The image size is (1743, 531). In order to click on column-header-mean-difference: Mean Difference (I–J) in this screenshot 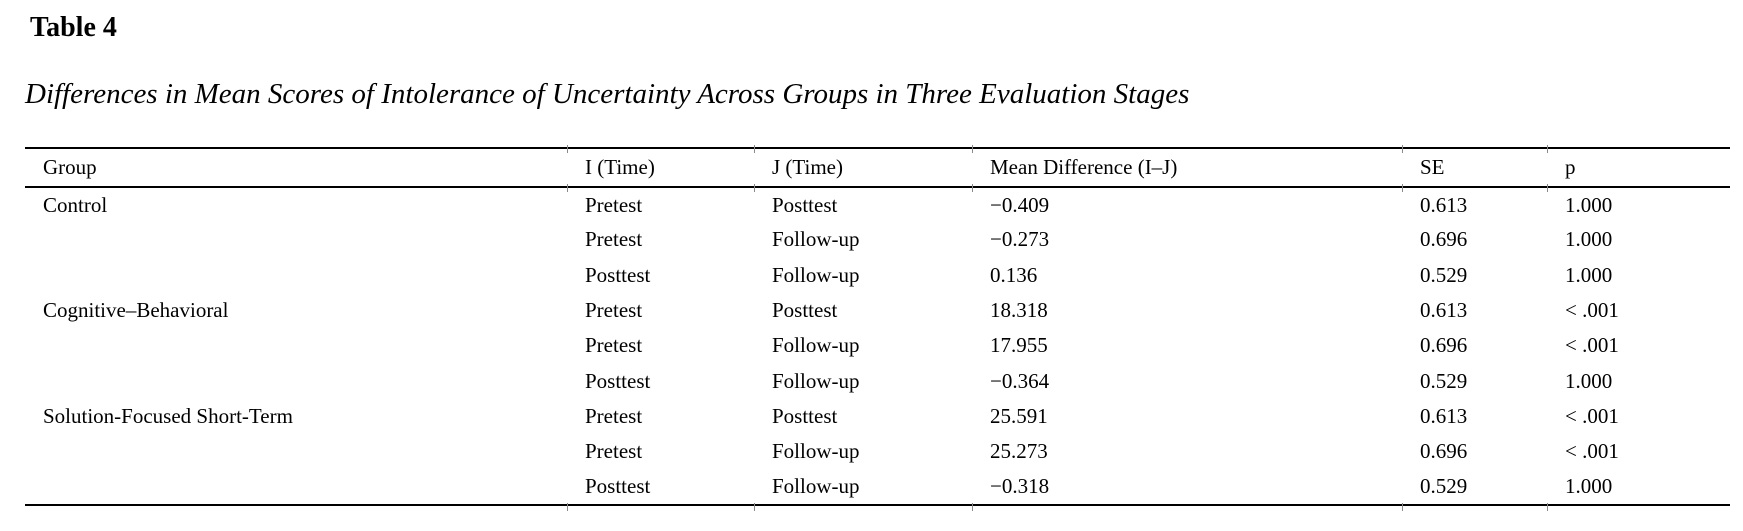, I will do `click(1084, 167)`.